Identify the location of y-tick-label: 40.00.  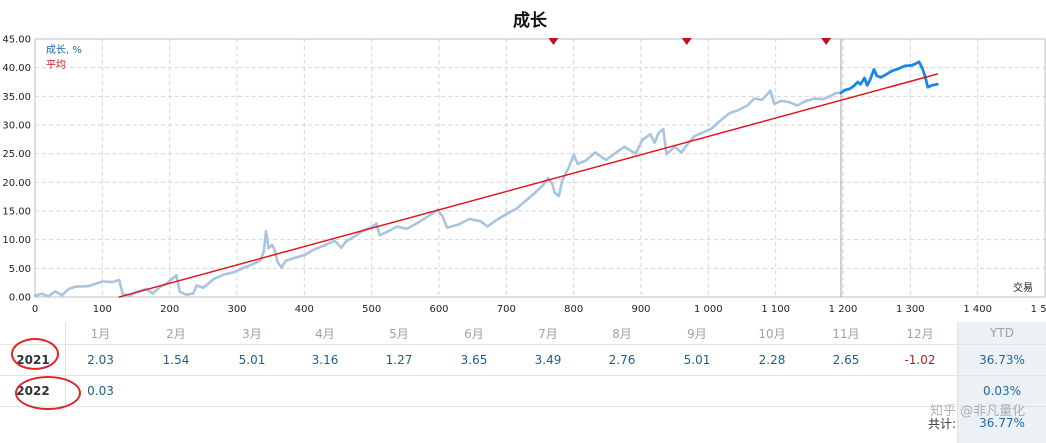
(16, 68).